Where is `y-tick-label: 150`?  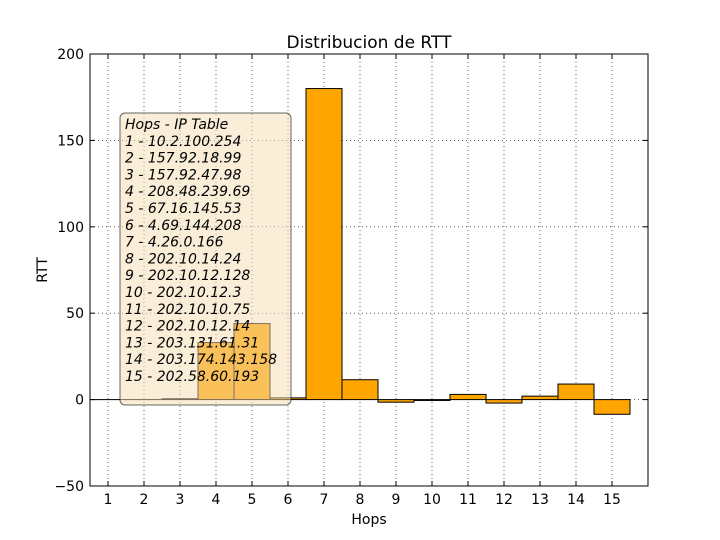
y-tick-label: 150 is located at coordinates (70, 141).